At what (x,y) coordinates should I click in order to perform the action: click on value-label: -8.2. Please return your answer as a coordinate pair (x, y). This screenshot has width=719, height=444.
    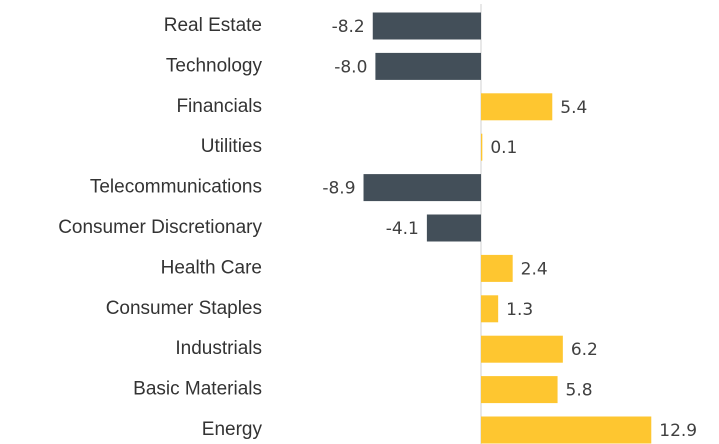
    Looking at the image, I should click on (348, 27).